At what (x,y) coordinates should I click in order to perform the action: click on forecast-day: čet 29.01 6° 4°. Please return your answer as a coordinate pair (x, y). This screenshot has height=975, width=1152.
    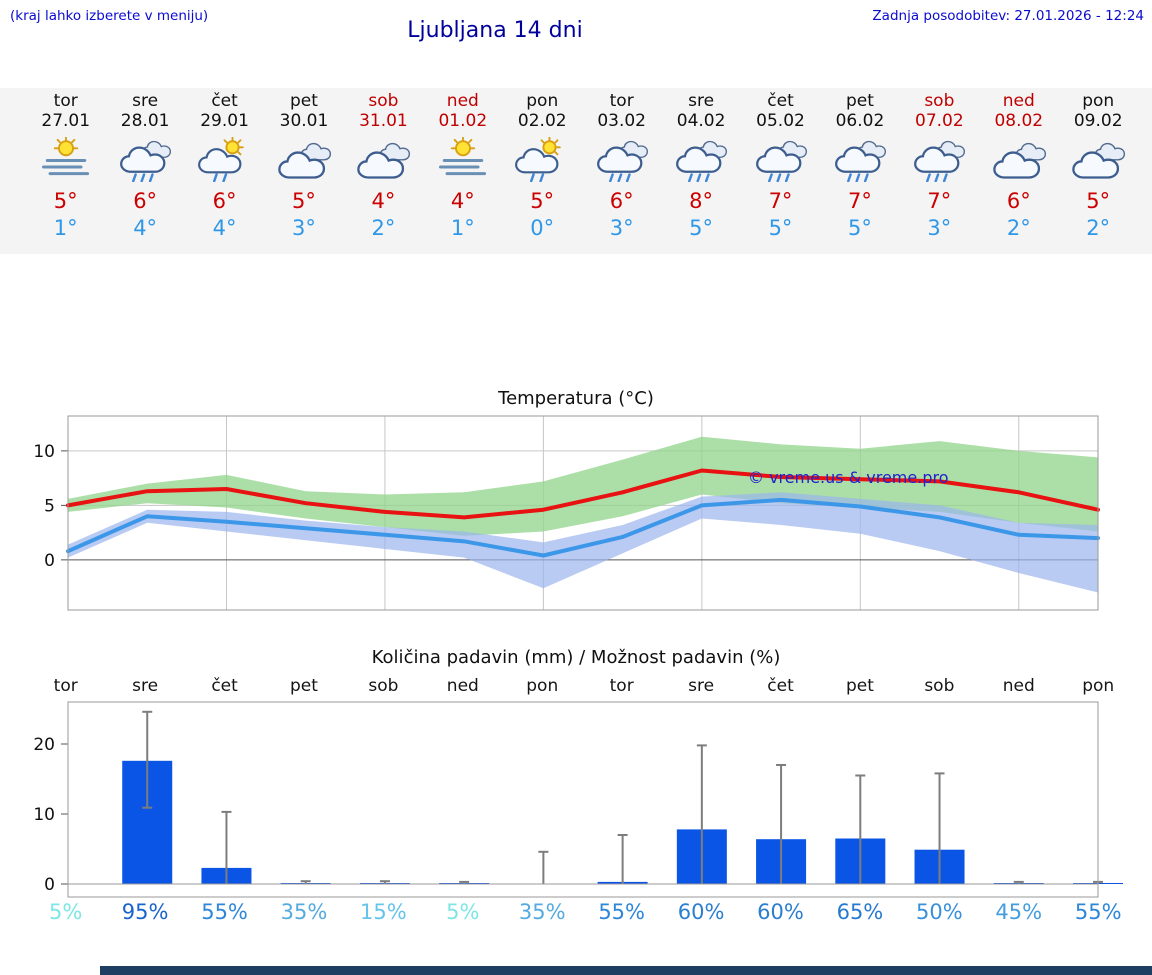
    Looking at the image, I should click on (224, 166).